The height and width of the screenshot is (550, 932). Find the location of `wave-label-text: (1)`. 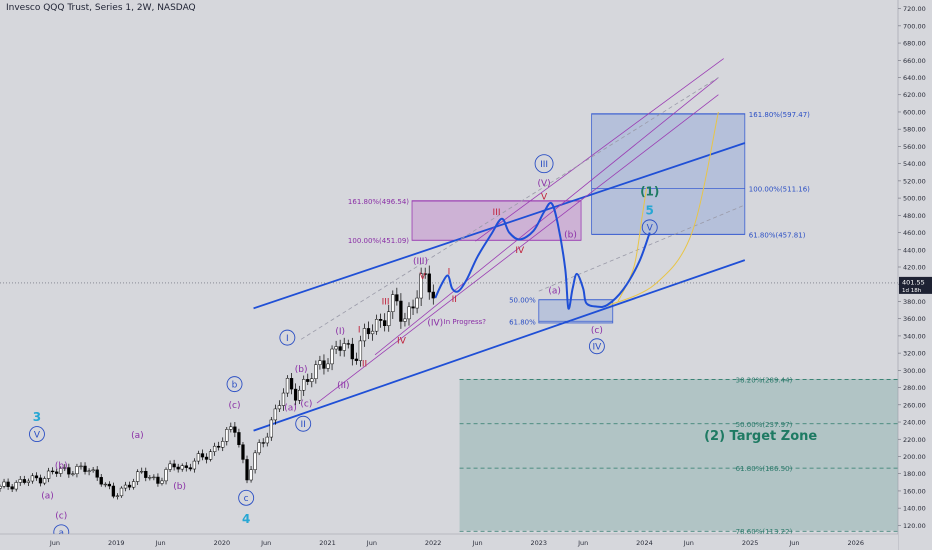

wave-label-text: (1) is located at coordinates (649, 192).